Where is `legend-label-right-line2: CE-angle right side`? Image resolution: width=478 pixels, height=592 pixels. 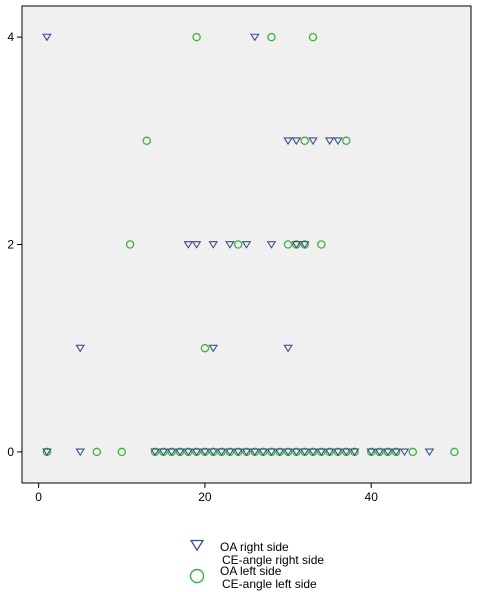
legend-label-right-line2: CE-angle right side is located at coordinates (273, 560).